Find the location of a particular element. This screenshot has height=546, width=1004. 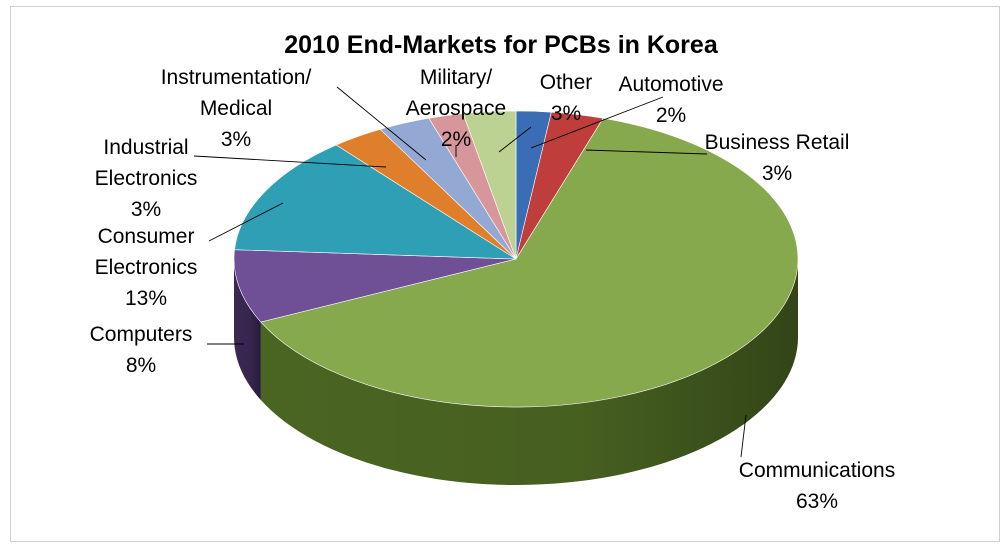

data-label-military-aerospace: Military/Aerospace 2% is located at coordinates (456, 108).